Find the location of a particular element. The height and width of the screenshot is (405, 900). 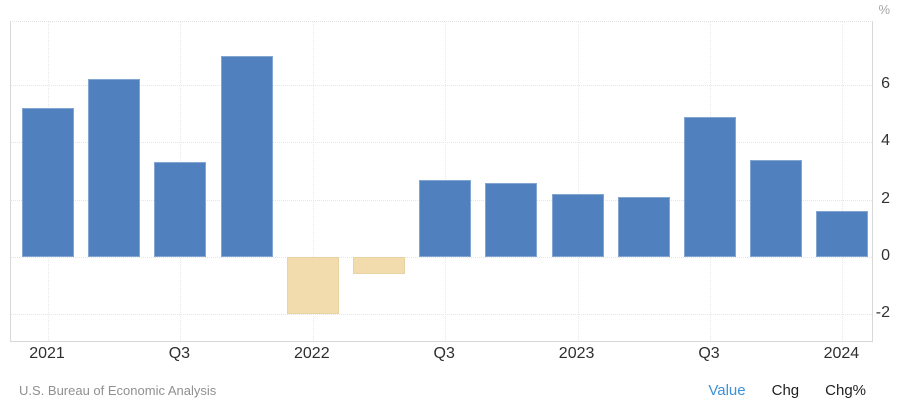

bar-q1-2022 is located at coordinates (312, 286).